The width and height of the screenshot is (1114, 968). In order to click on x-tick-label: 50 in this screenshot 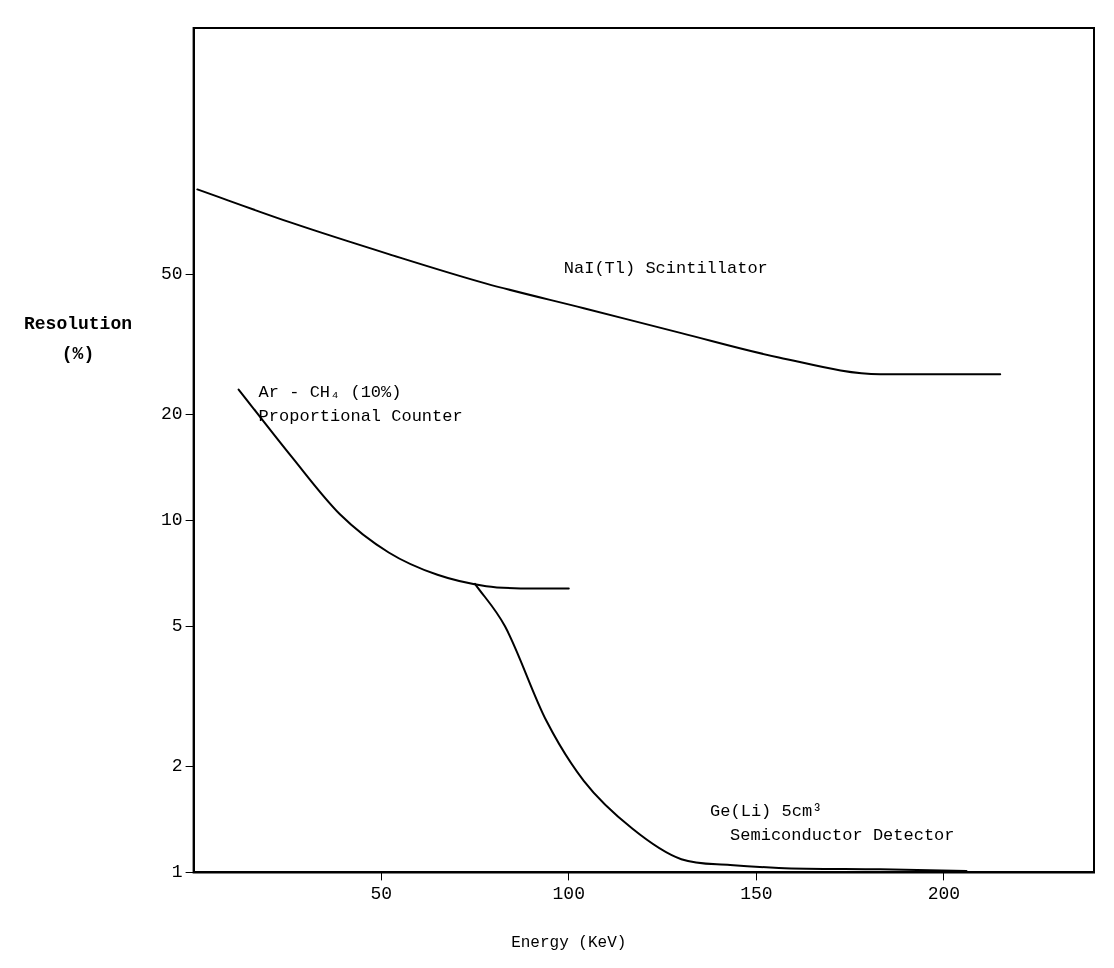, I will do `click(381, 893)`.